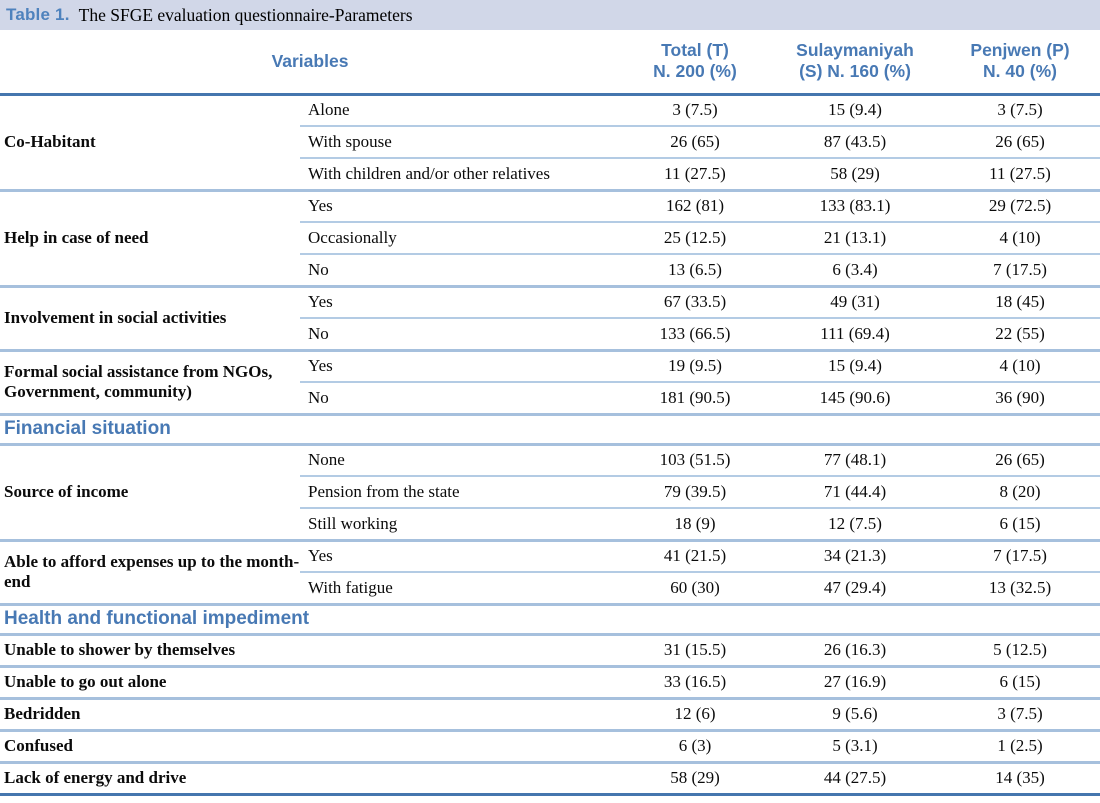 This screenshot has width=1100, height=803. I want to click on row-sub-label: With spouse, so click(460, 141).